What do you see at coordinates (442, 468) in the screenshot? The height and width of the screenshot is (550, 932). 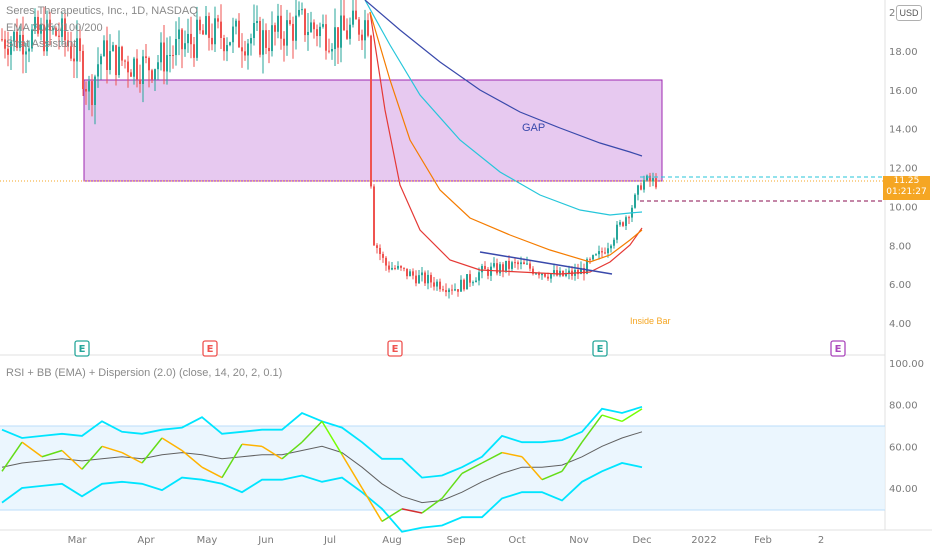 I see `rsi-zone` at bounding box center [442, 468].